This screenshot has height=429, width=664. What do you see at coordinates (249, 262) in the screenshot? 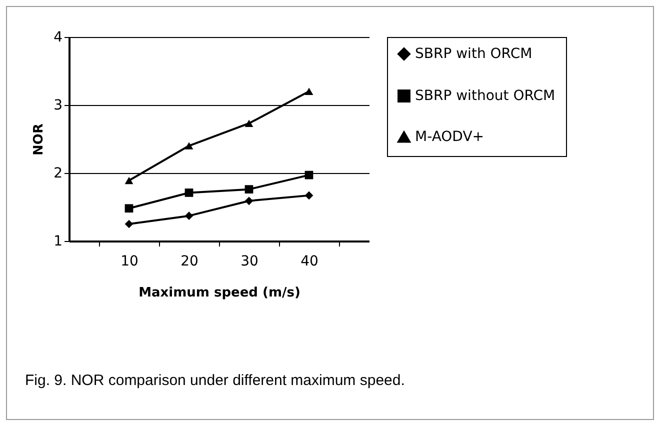
I see `x-tick-label: 30` at bounding box center [249, 262].